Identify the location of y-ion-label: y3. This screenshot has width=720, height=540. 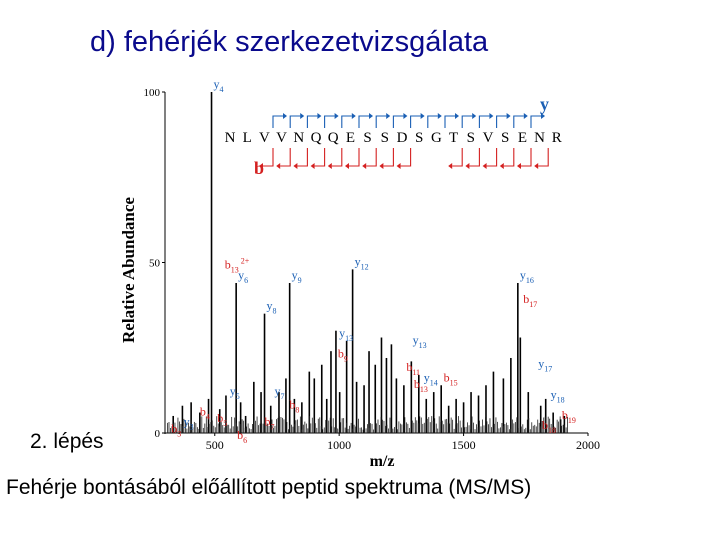
(189, 423).